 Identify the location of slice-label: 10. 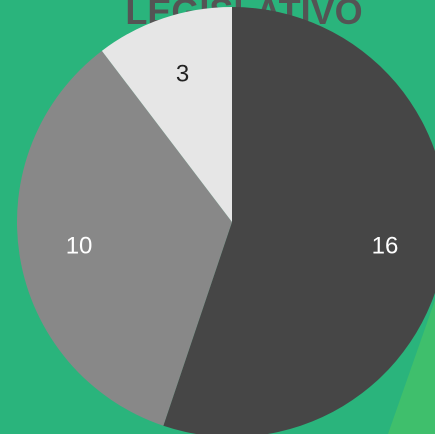
(79, 245).